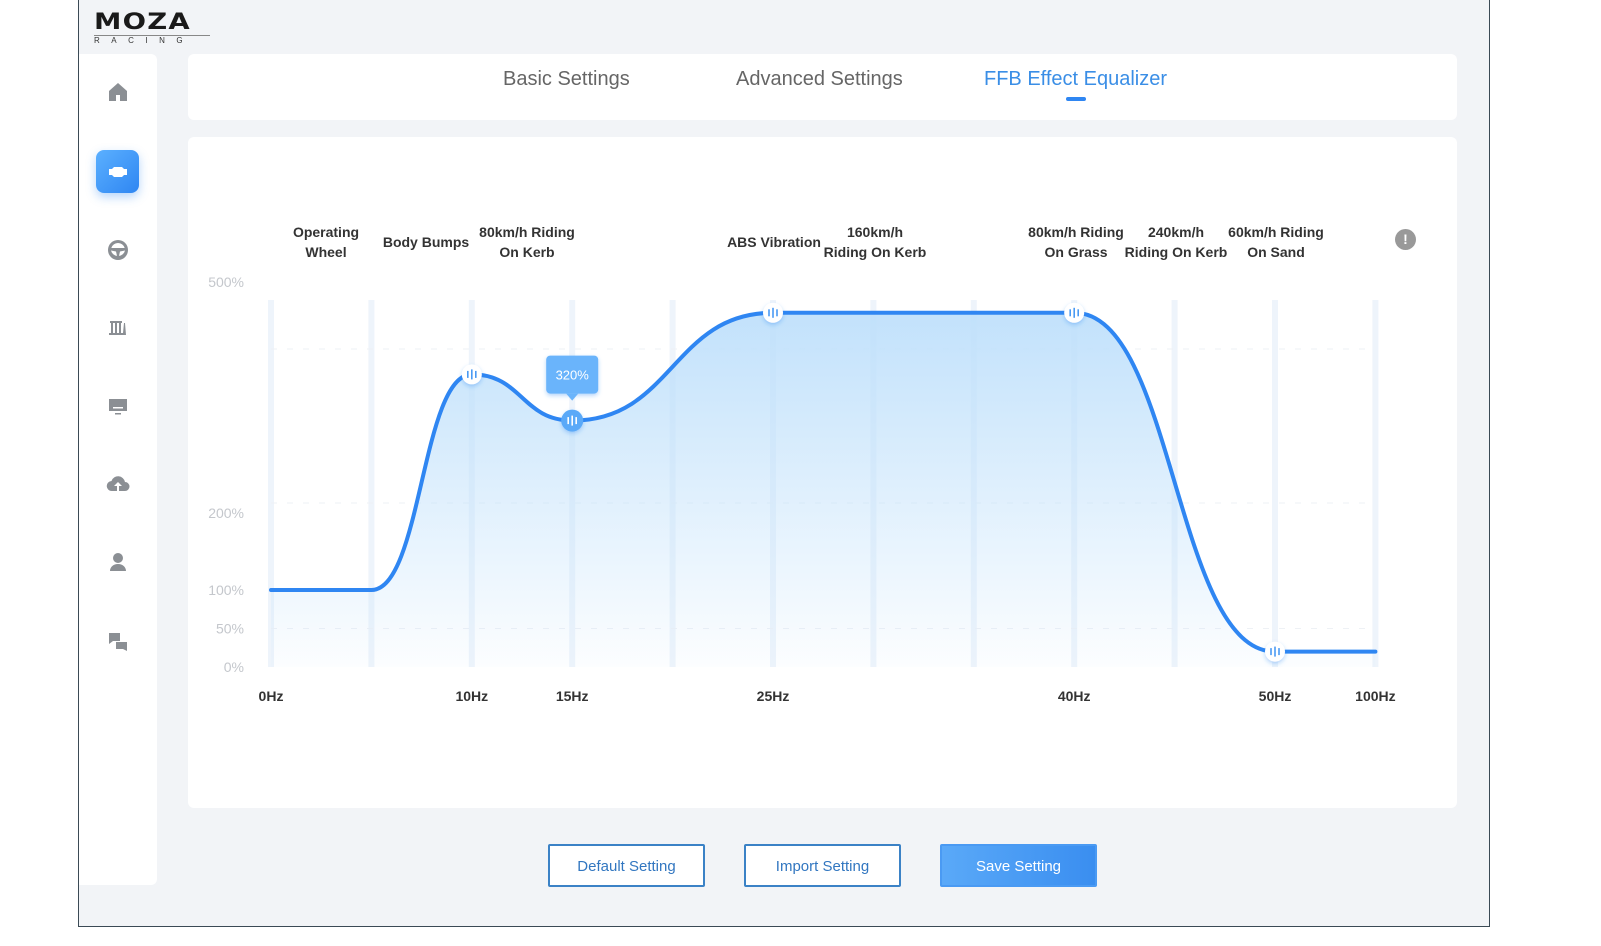 The height and width of the screenshot is (946, 1601). What do you see at coordinates (234, 667) in the screenshot?
I see `y-tick-label: 0%` at bounding box center [234, 667].